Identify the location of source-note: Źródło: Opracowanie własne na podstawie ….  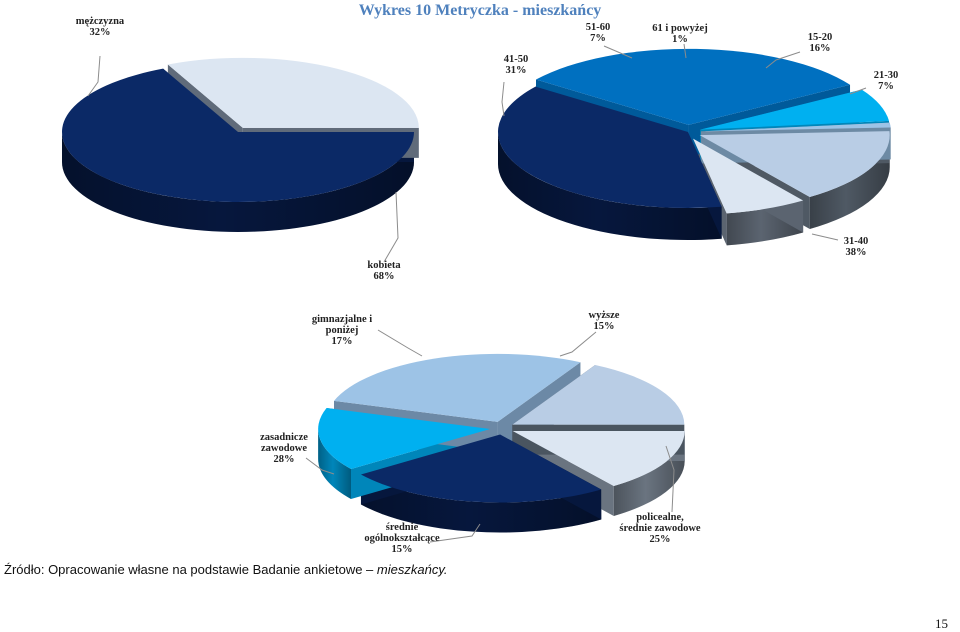
(225, 569).